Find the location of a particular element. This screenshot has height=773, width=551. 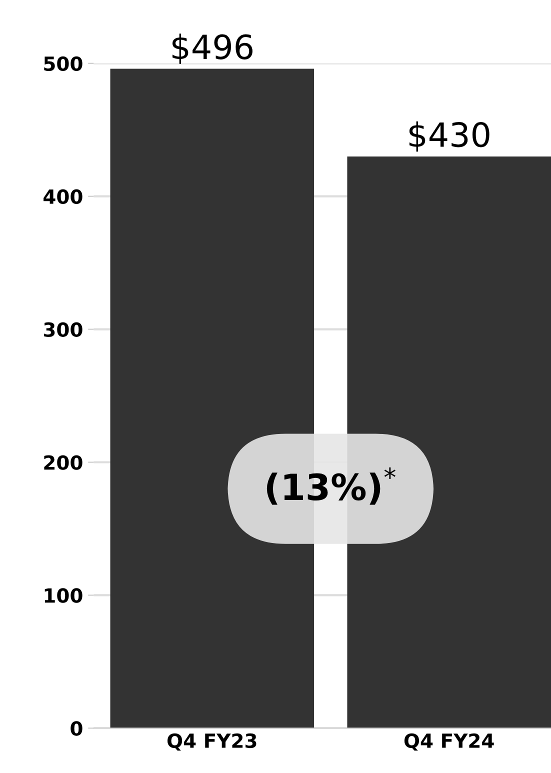

data-label: $430 is located at coordinates (449, 136).